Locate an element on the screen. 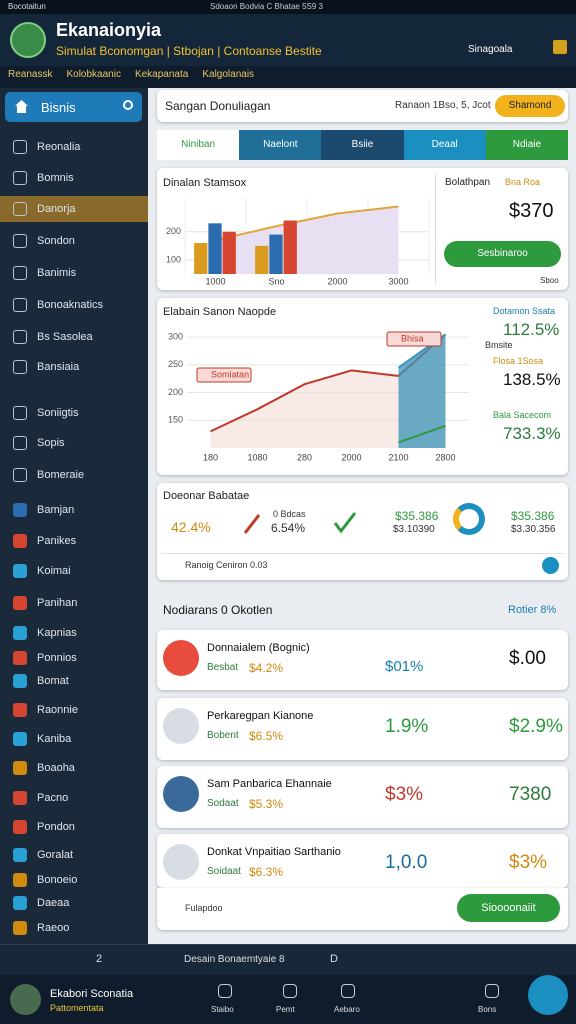  item-label: Kaniba is located at coordinates (54, 739).